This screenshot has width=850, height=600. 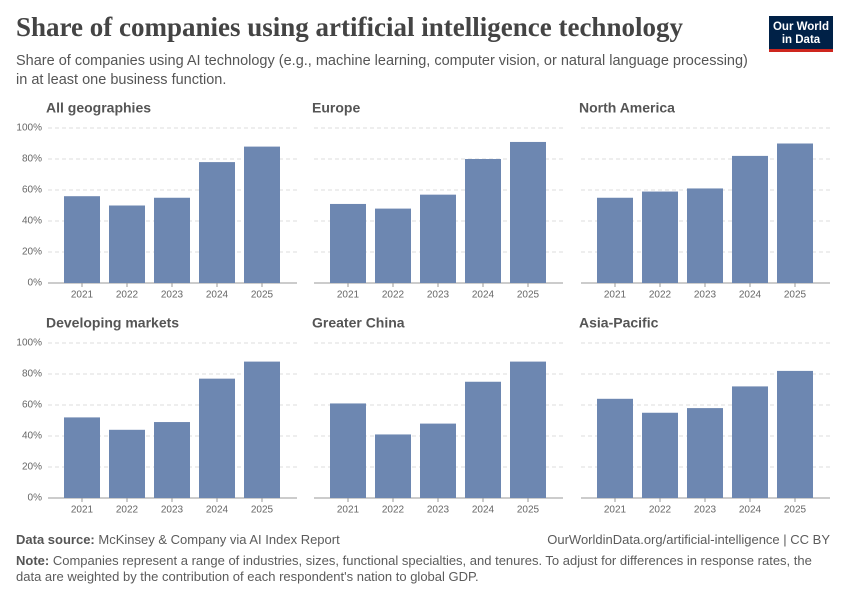 I want to click on logo-line: Our World, so click(x=800, y=27).